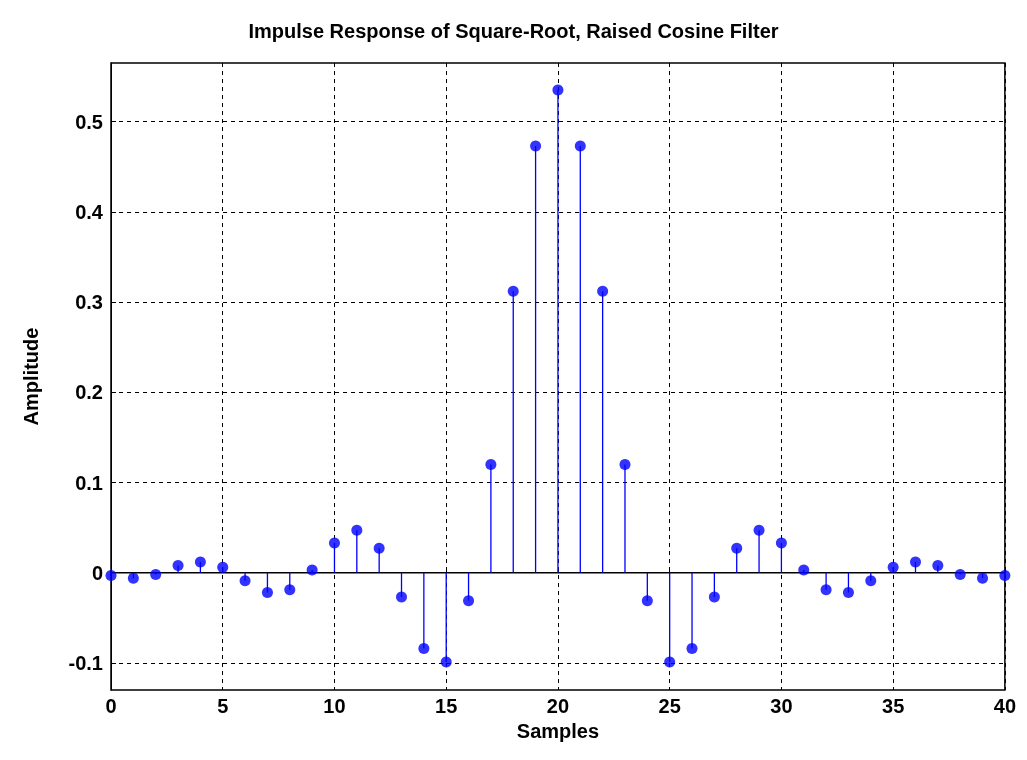  I want to click on x-tick-label: 15, so click(446, 706).